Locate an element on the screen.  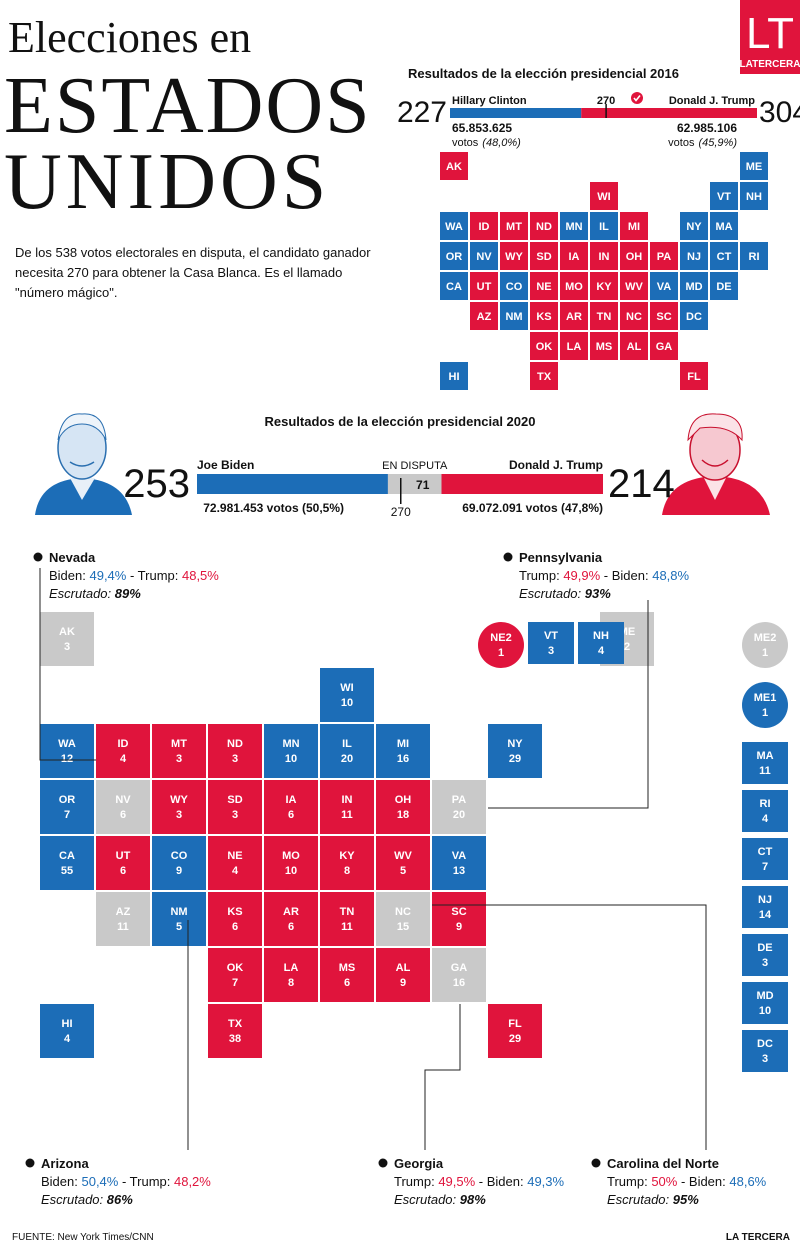
electoral-votes: 20 is located at coordinates (347, 759).